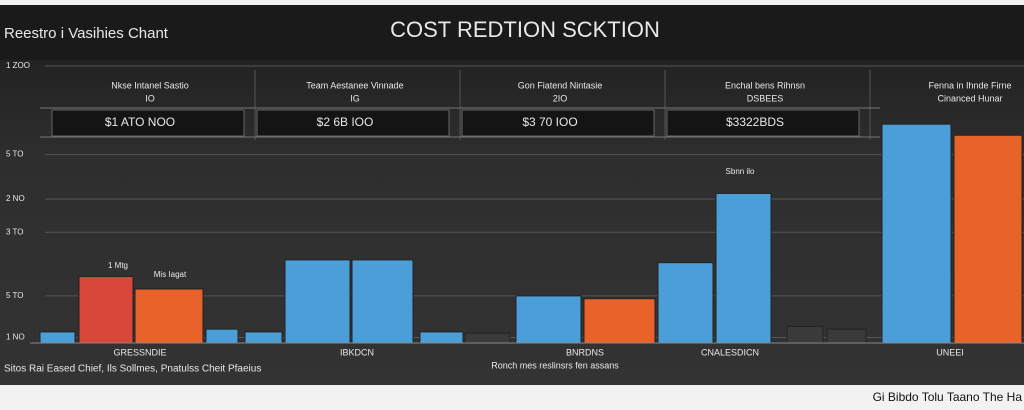 This screenshot has height=410, width=1024. I want to click on x-tick-label: BNRDNS, so click(585, 352).